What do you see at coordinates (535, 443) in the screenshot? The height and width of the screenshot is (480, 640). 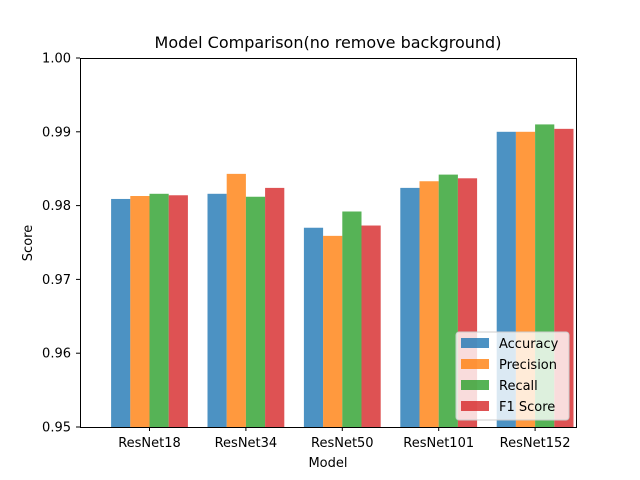 I see `x-tick-label: ResNet152` at bounding box center [535, 443].